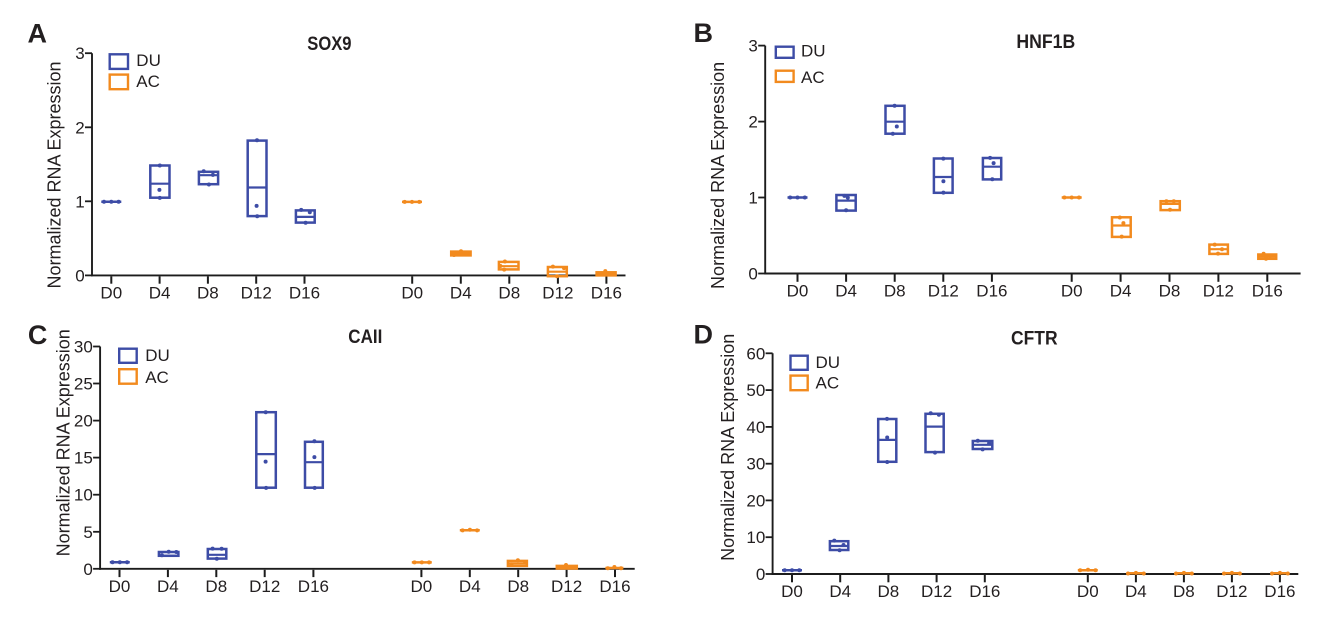  Describe the element at coordinates (704, 335) in the screenshot. I see `svg-text: D` at that location.